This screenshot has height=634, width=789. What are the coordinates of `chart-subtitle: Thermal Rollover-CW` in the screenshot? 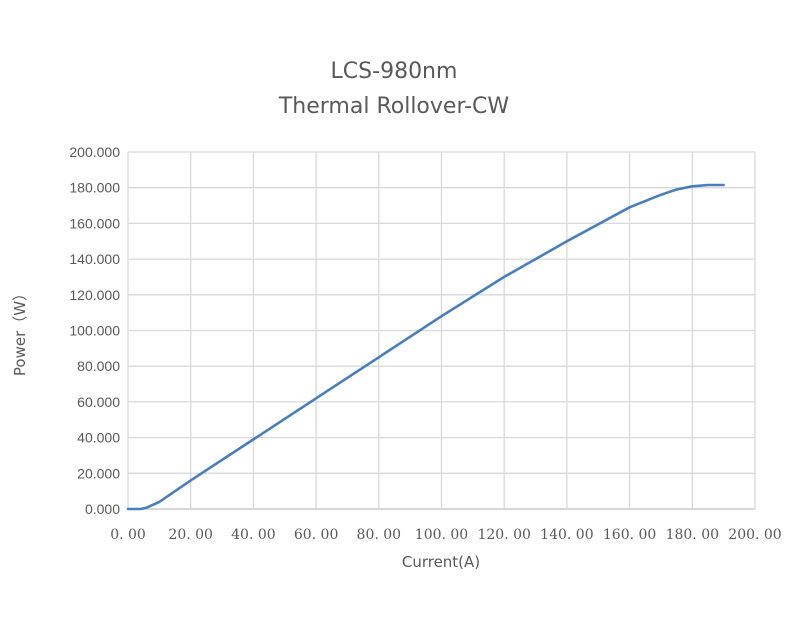 It's located at (394, 106).